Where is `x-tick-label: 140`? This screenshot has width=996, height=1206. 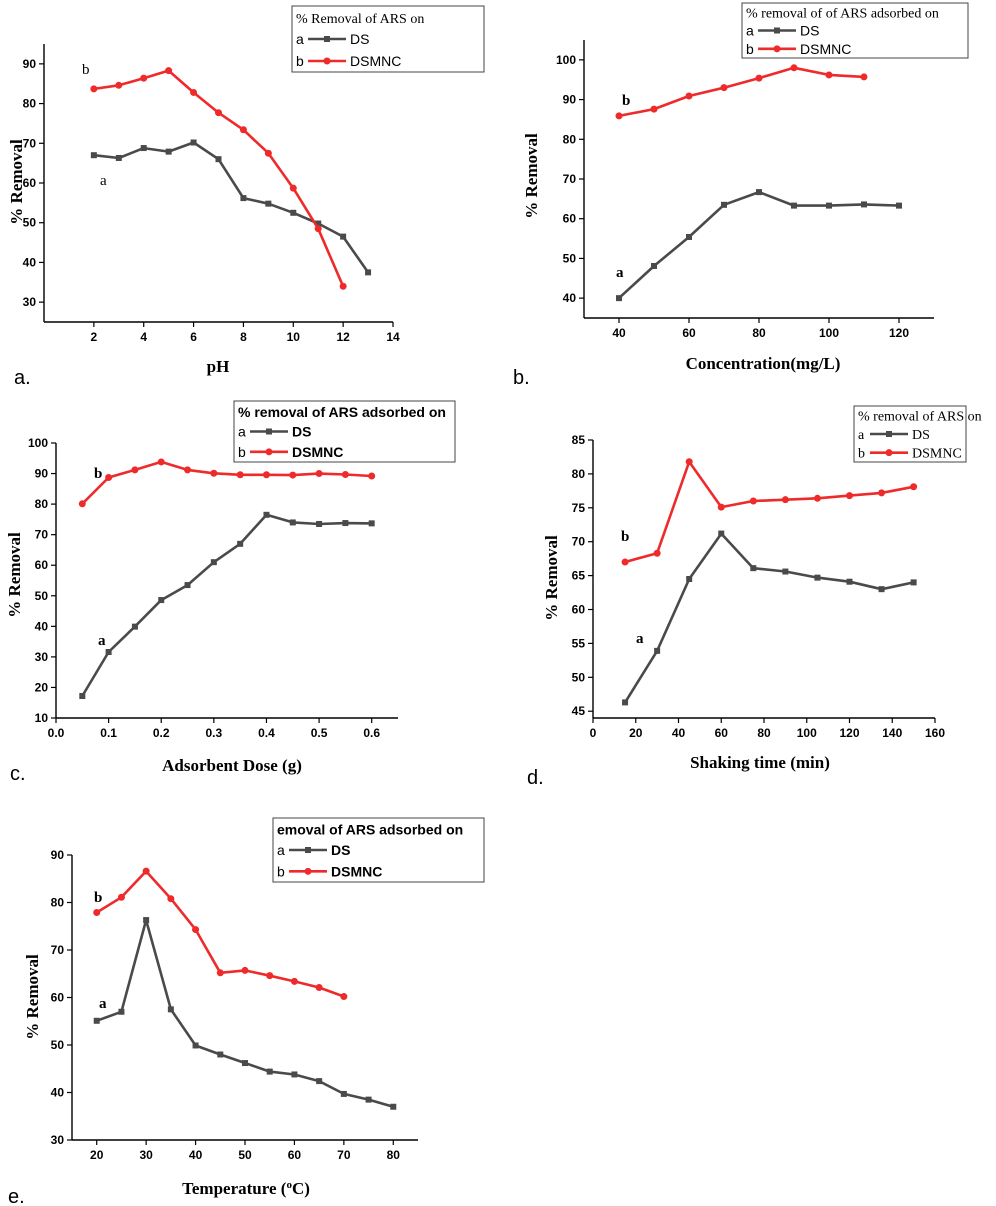 x-tick-label: 140 is located at coordinates (892, 733).